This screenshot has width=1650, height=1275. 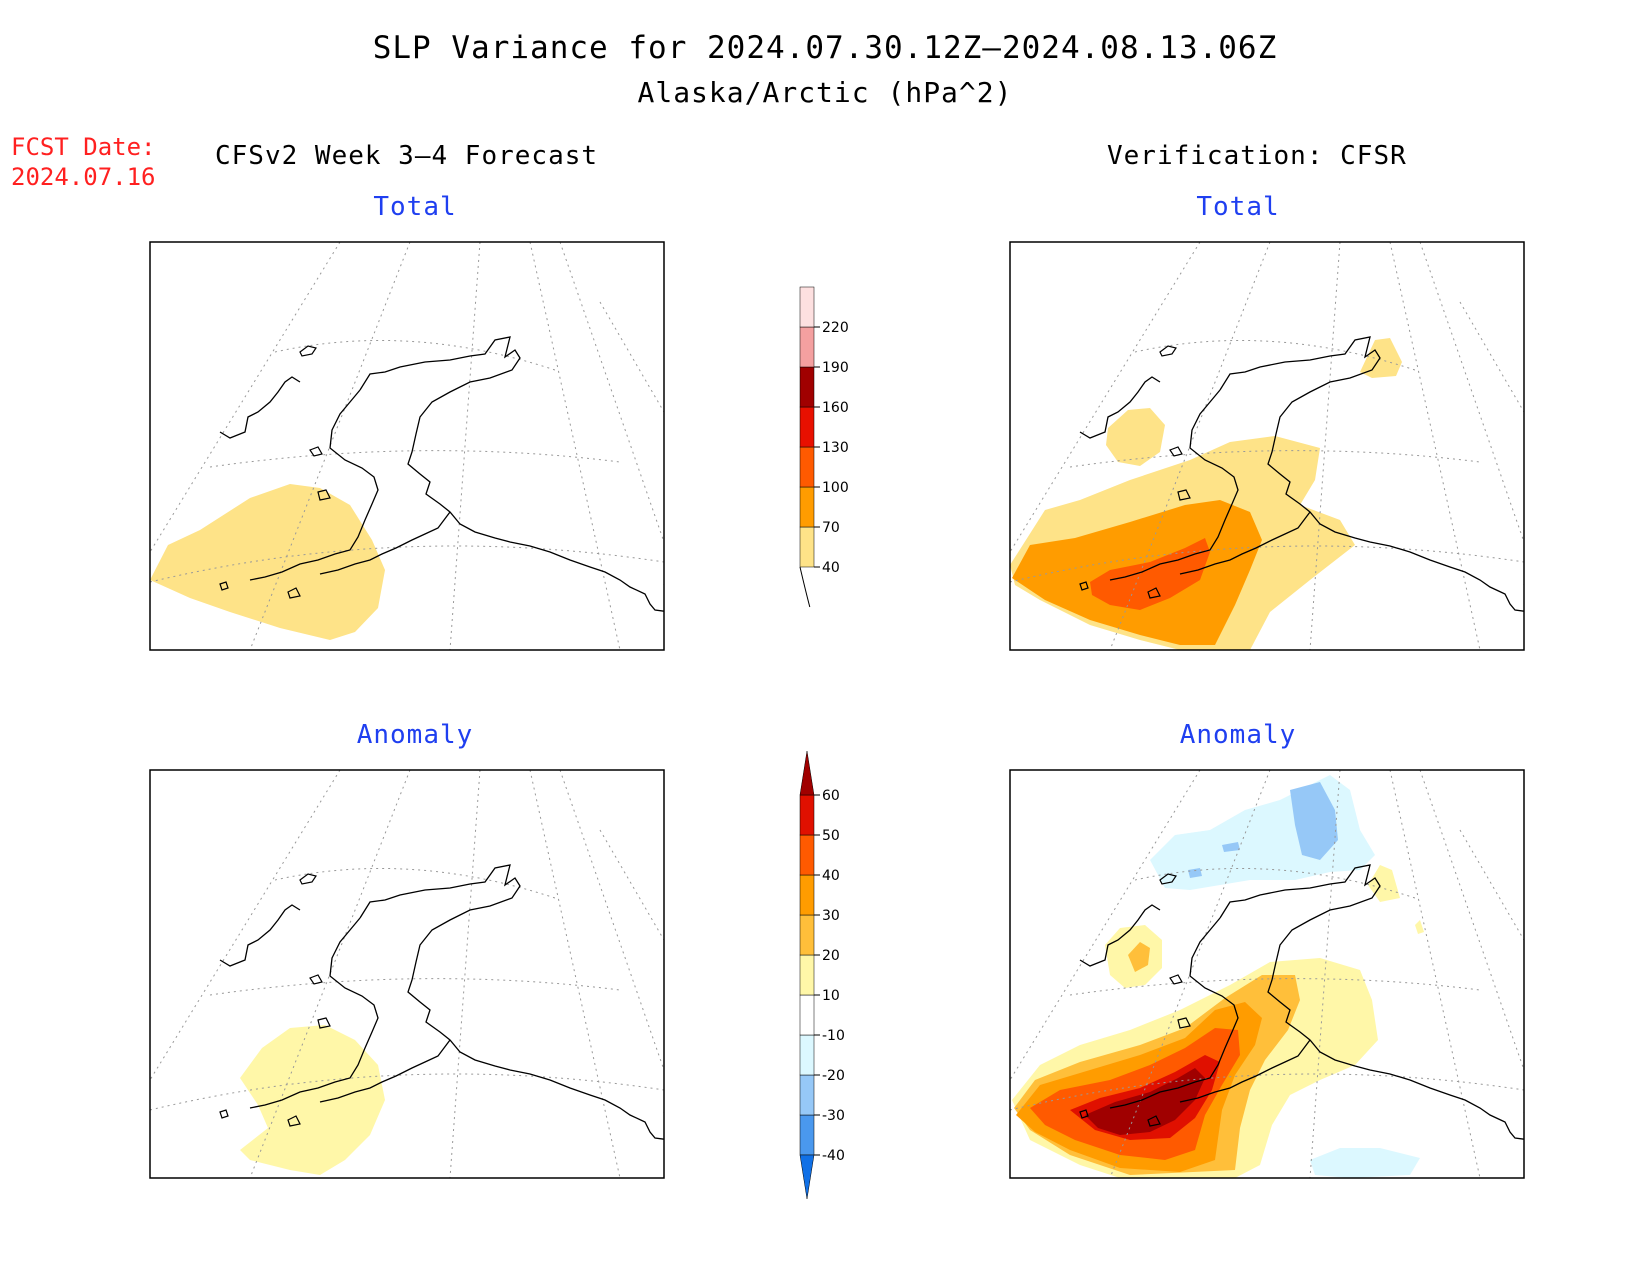 I want to click on verification-column-heading: Verification: CFSR, so click(x=1257, y=156).